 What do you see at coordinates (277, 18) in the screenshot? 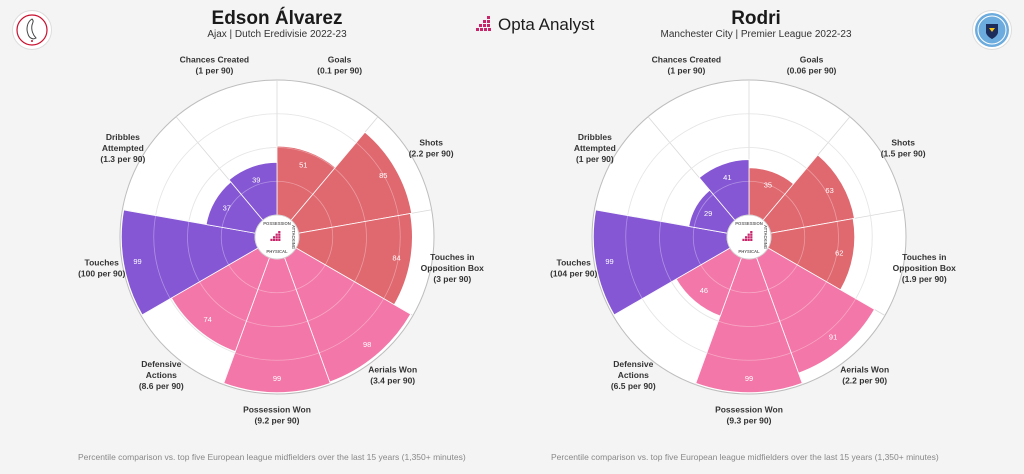
I see `player-name: Edson Álvarez` at bounding box center [277, 18].